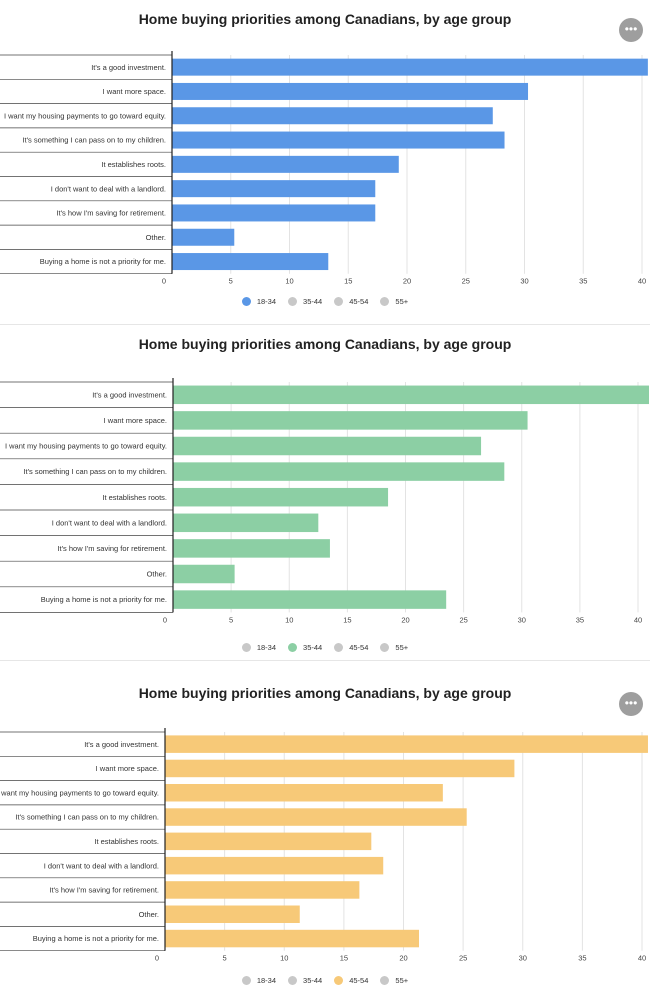 The height and width of the screenshot is (1000, 650). What do you see at coordinates (325, 660) in the screenshot?
I see `panel-divider` at bounding box center [325, 660].